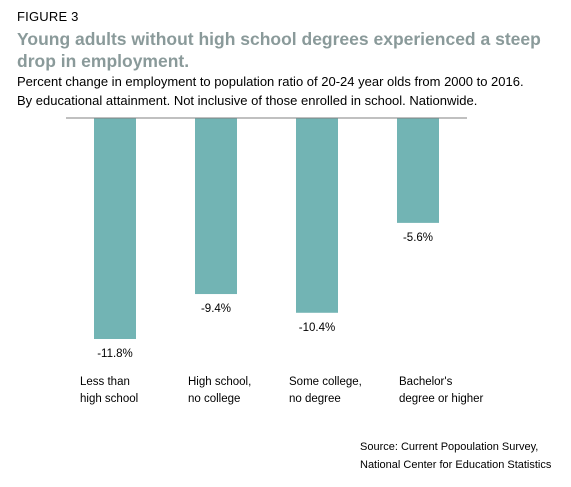  What do you see at coordinates (115, 228) in the screenshot?
I see `bar-less-than-high-school` at bounding box center [115, 228].